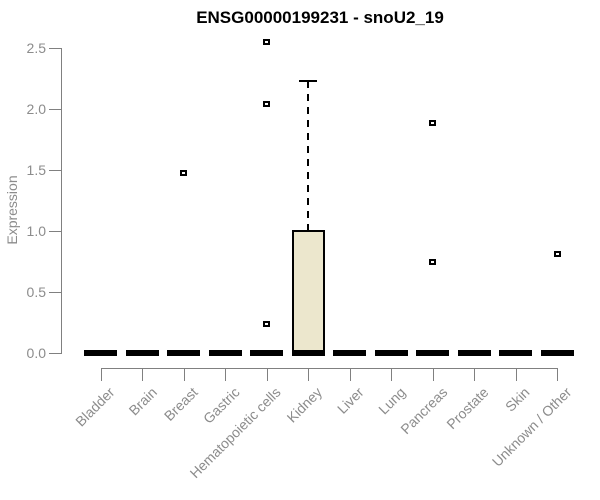  Describe the element at coordinates (304, 405) in the screenshot. I see `x-tick-label: Kidney` at that location.